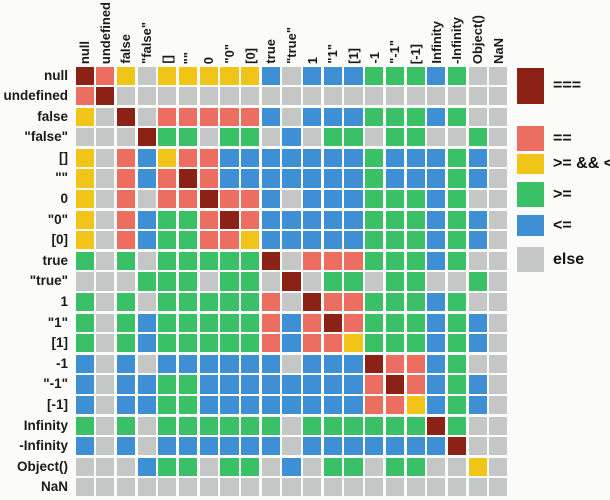 This screenshot has width=610, height=500. What do you see at coordinates (271, 33) in the screenshot?
I see `col-label: true` at bounding box center [271, 33].